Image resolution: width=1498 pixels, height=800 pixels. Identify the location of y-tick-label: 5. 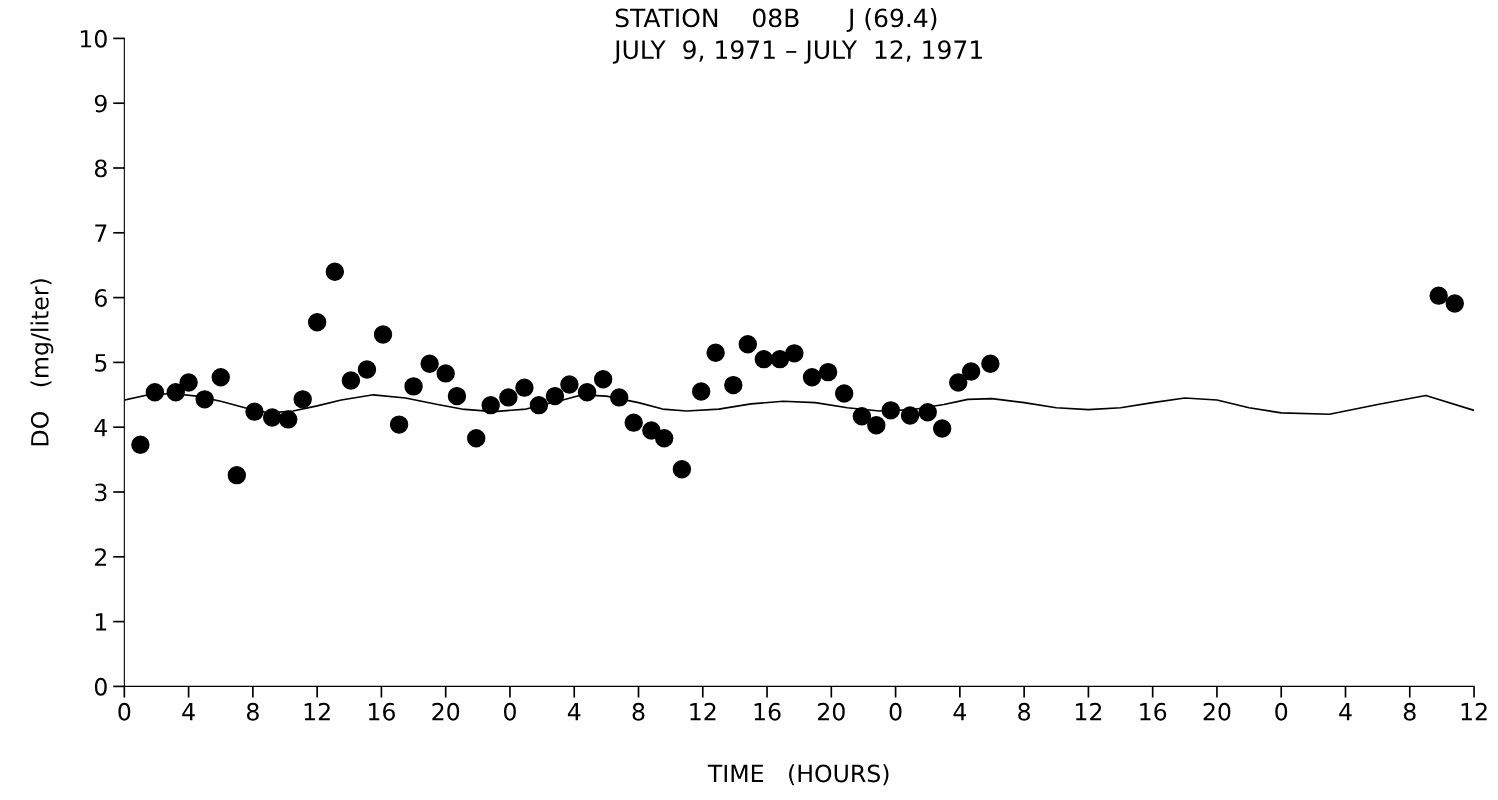
(101, 363).